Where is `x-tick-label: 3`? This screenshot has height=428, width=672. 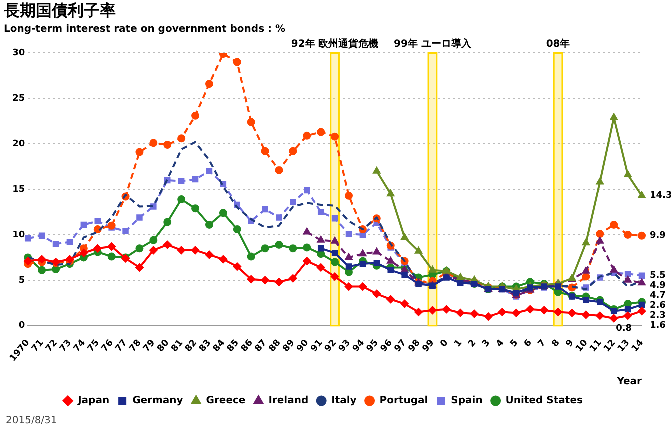 x-tick-label: 3 is located at coordinates (486, 344).